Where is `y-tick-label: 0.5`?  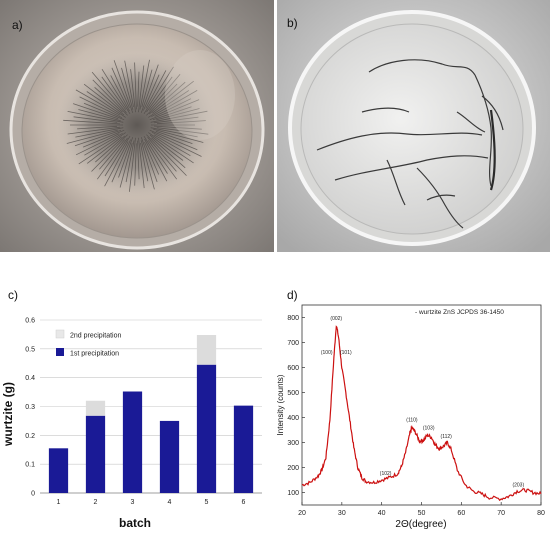
y-tick-label: 0.5 is located at coordinates (30, 349).